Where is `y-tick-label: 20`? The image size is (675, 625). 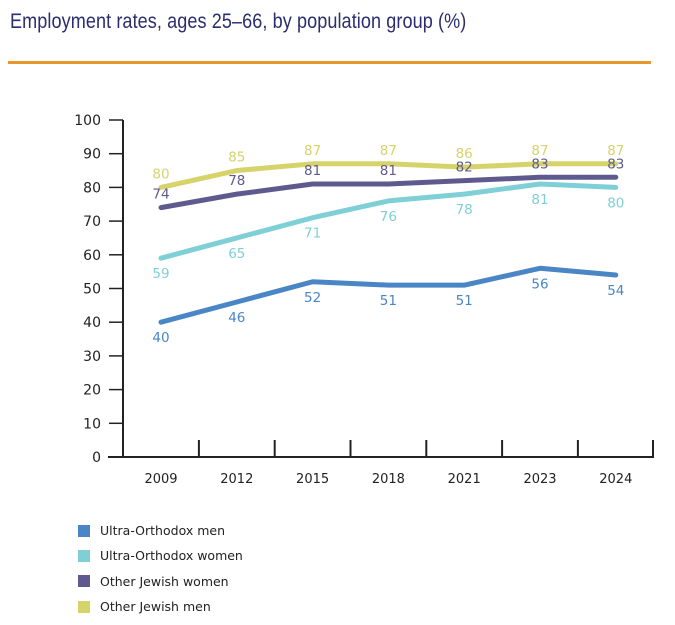 y-tick-label: 20 is located at coordinates (92, 391).